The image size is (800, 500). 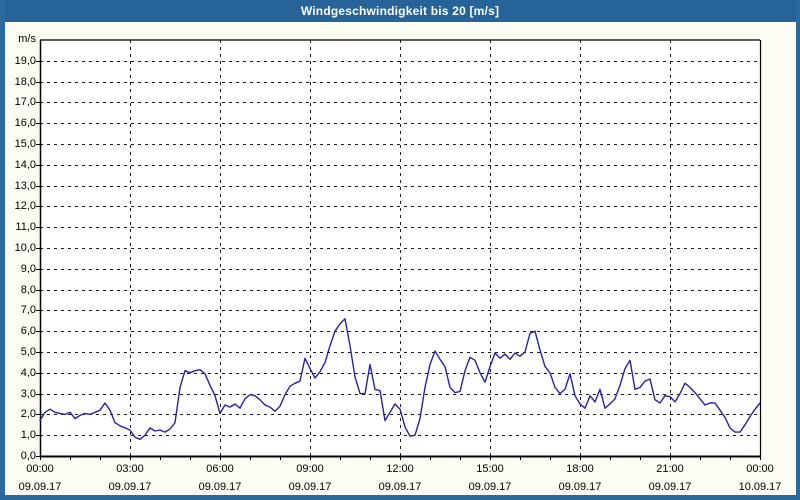 What do you see at coordinates (25, 144) in the screenshot?
I see `y-tick-label: 15,0` at bounding box center [25, 144].